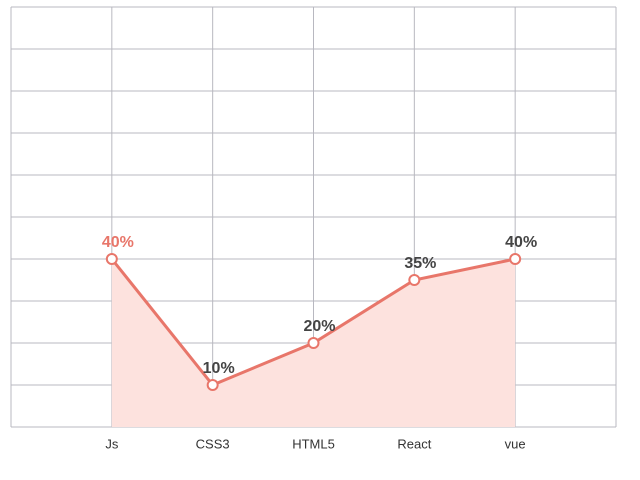 The width and height of the screenshot is (640, 480). I want to click on x-tick-label: CSS3, so click(213, 443).